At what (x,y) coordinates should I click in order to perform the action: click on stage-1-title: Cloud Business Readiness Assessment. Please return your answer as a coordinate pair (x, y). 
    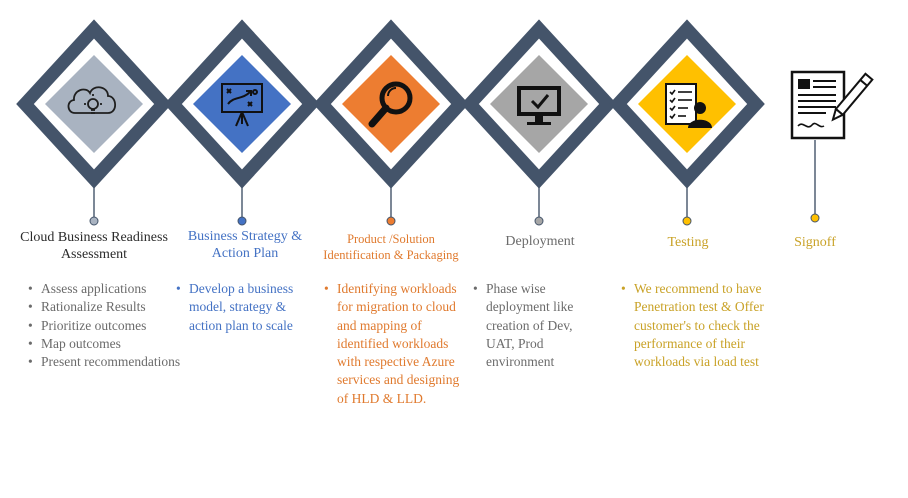
    Looking at the image, I should click on (94, 246).